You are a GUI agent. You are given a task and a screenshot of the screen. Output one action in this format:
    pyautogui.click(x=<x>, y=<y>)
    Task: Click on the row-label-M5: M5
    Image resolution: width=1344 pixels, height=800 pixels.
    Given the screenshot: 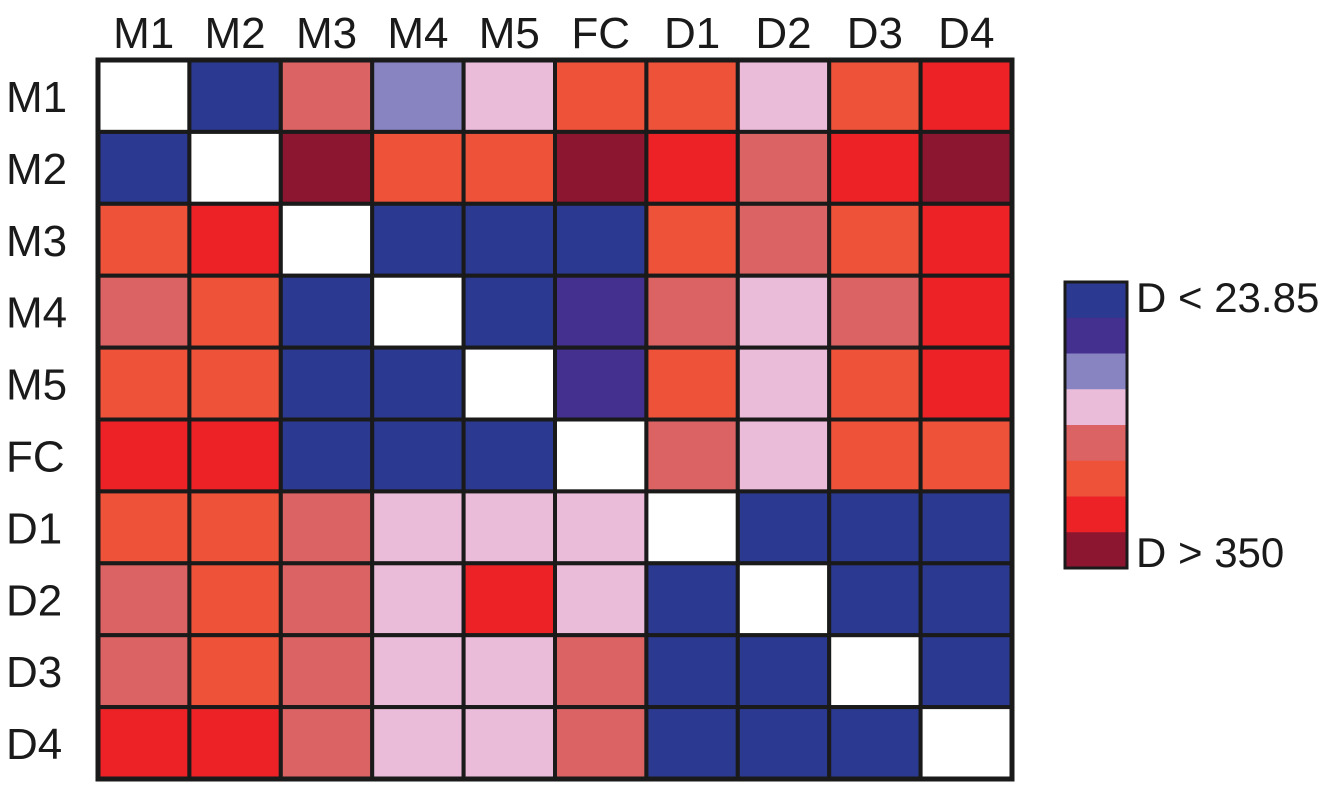 What is the action you would take?
    pyautogui.click(x=36, y=385)
    